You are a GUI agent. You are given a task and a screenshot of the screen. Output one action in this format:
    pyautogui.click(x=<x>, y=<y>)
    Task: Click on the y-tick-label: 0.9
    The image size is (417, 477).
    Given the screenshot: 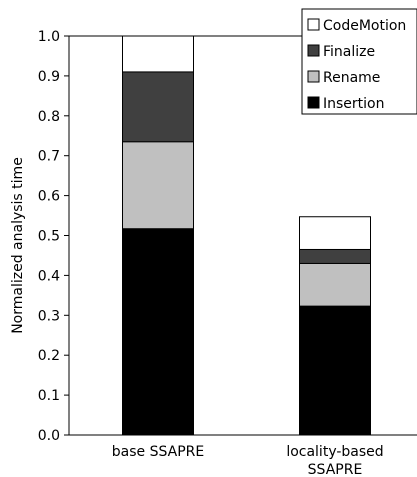 What is the action you would take?
    pyautogui.click(x=49, y=77)
    